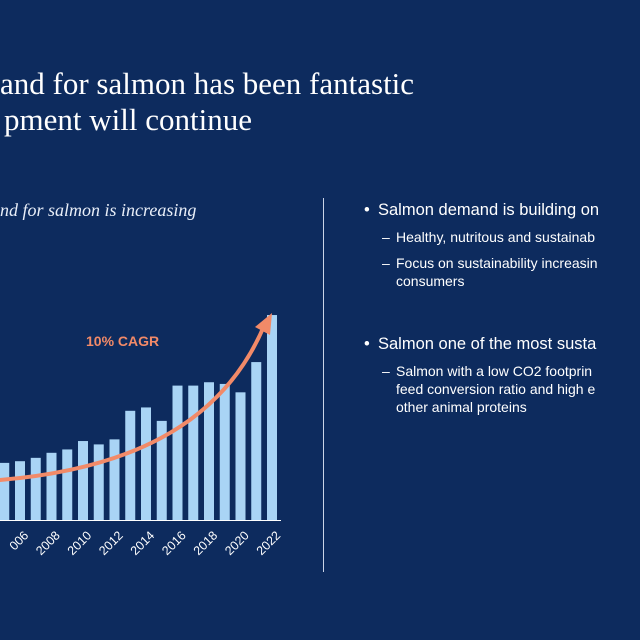 This screenshot has height=640, width=640. I want to click on slide-title-line-1: and for salmon has been fantastic, so click(207, 83).